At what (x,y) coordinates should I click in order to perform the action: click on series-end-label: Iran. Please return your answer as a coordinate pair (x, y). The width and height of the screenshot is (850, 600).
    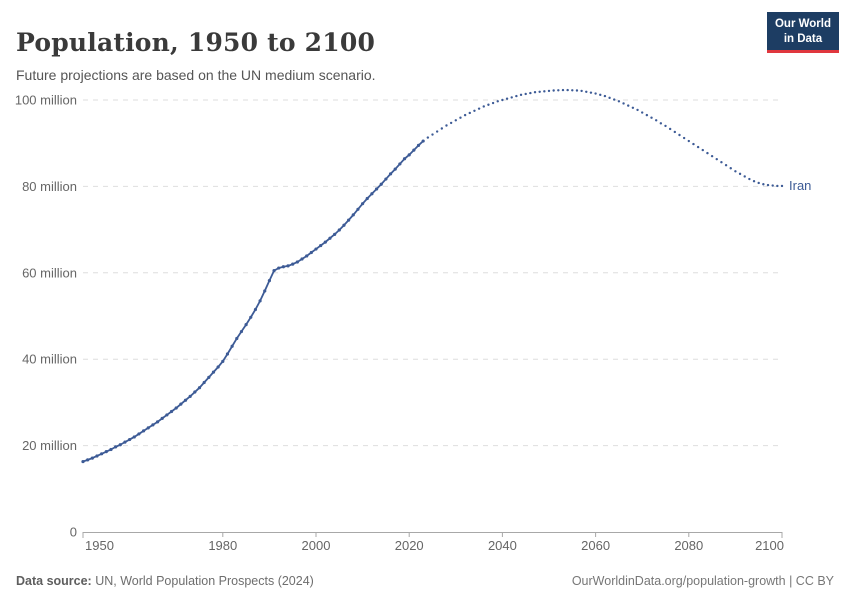
    Looking at the image, I should click on (800, 185).